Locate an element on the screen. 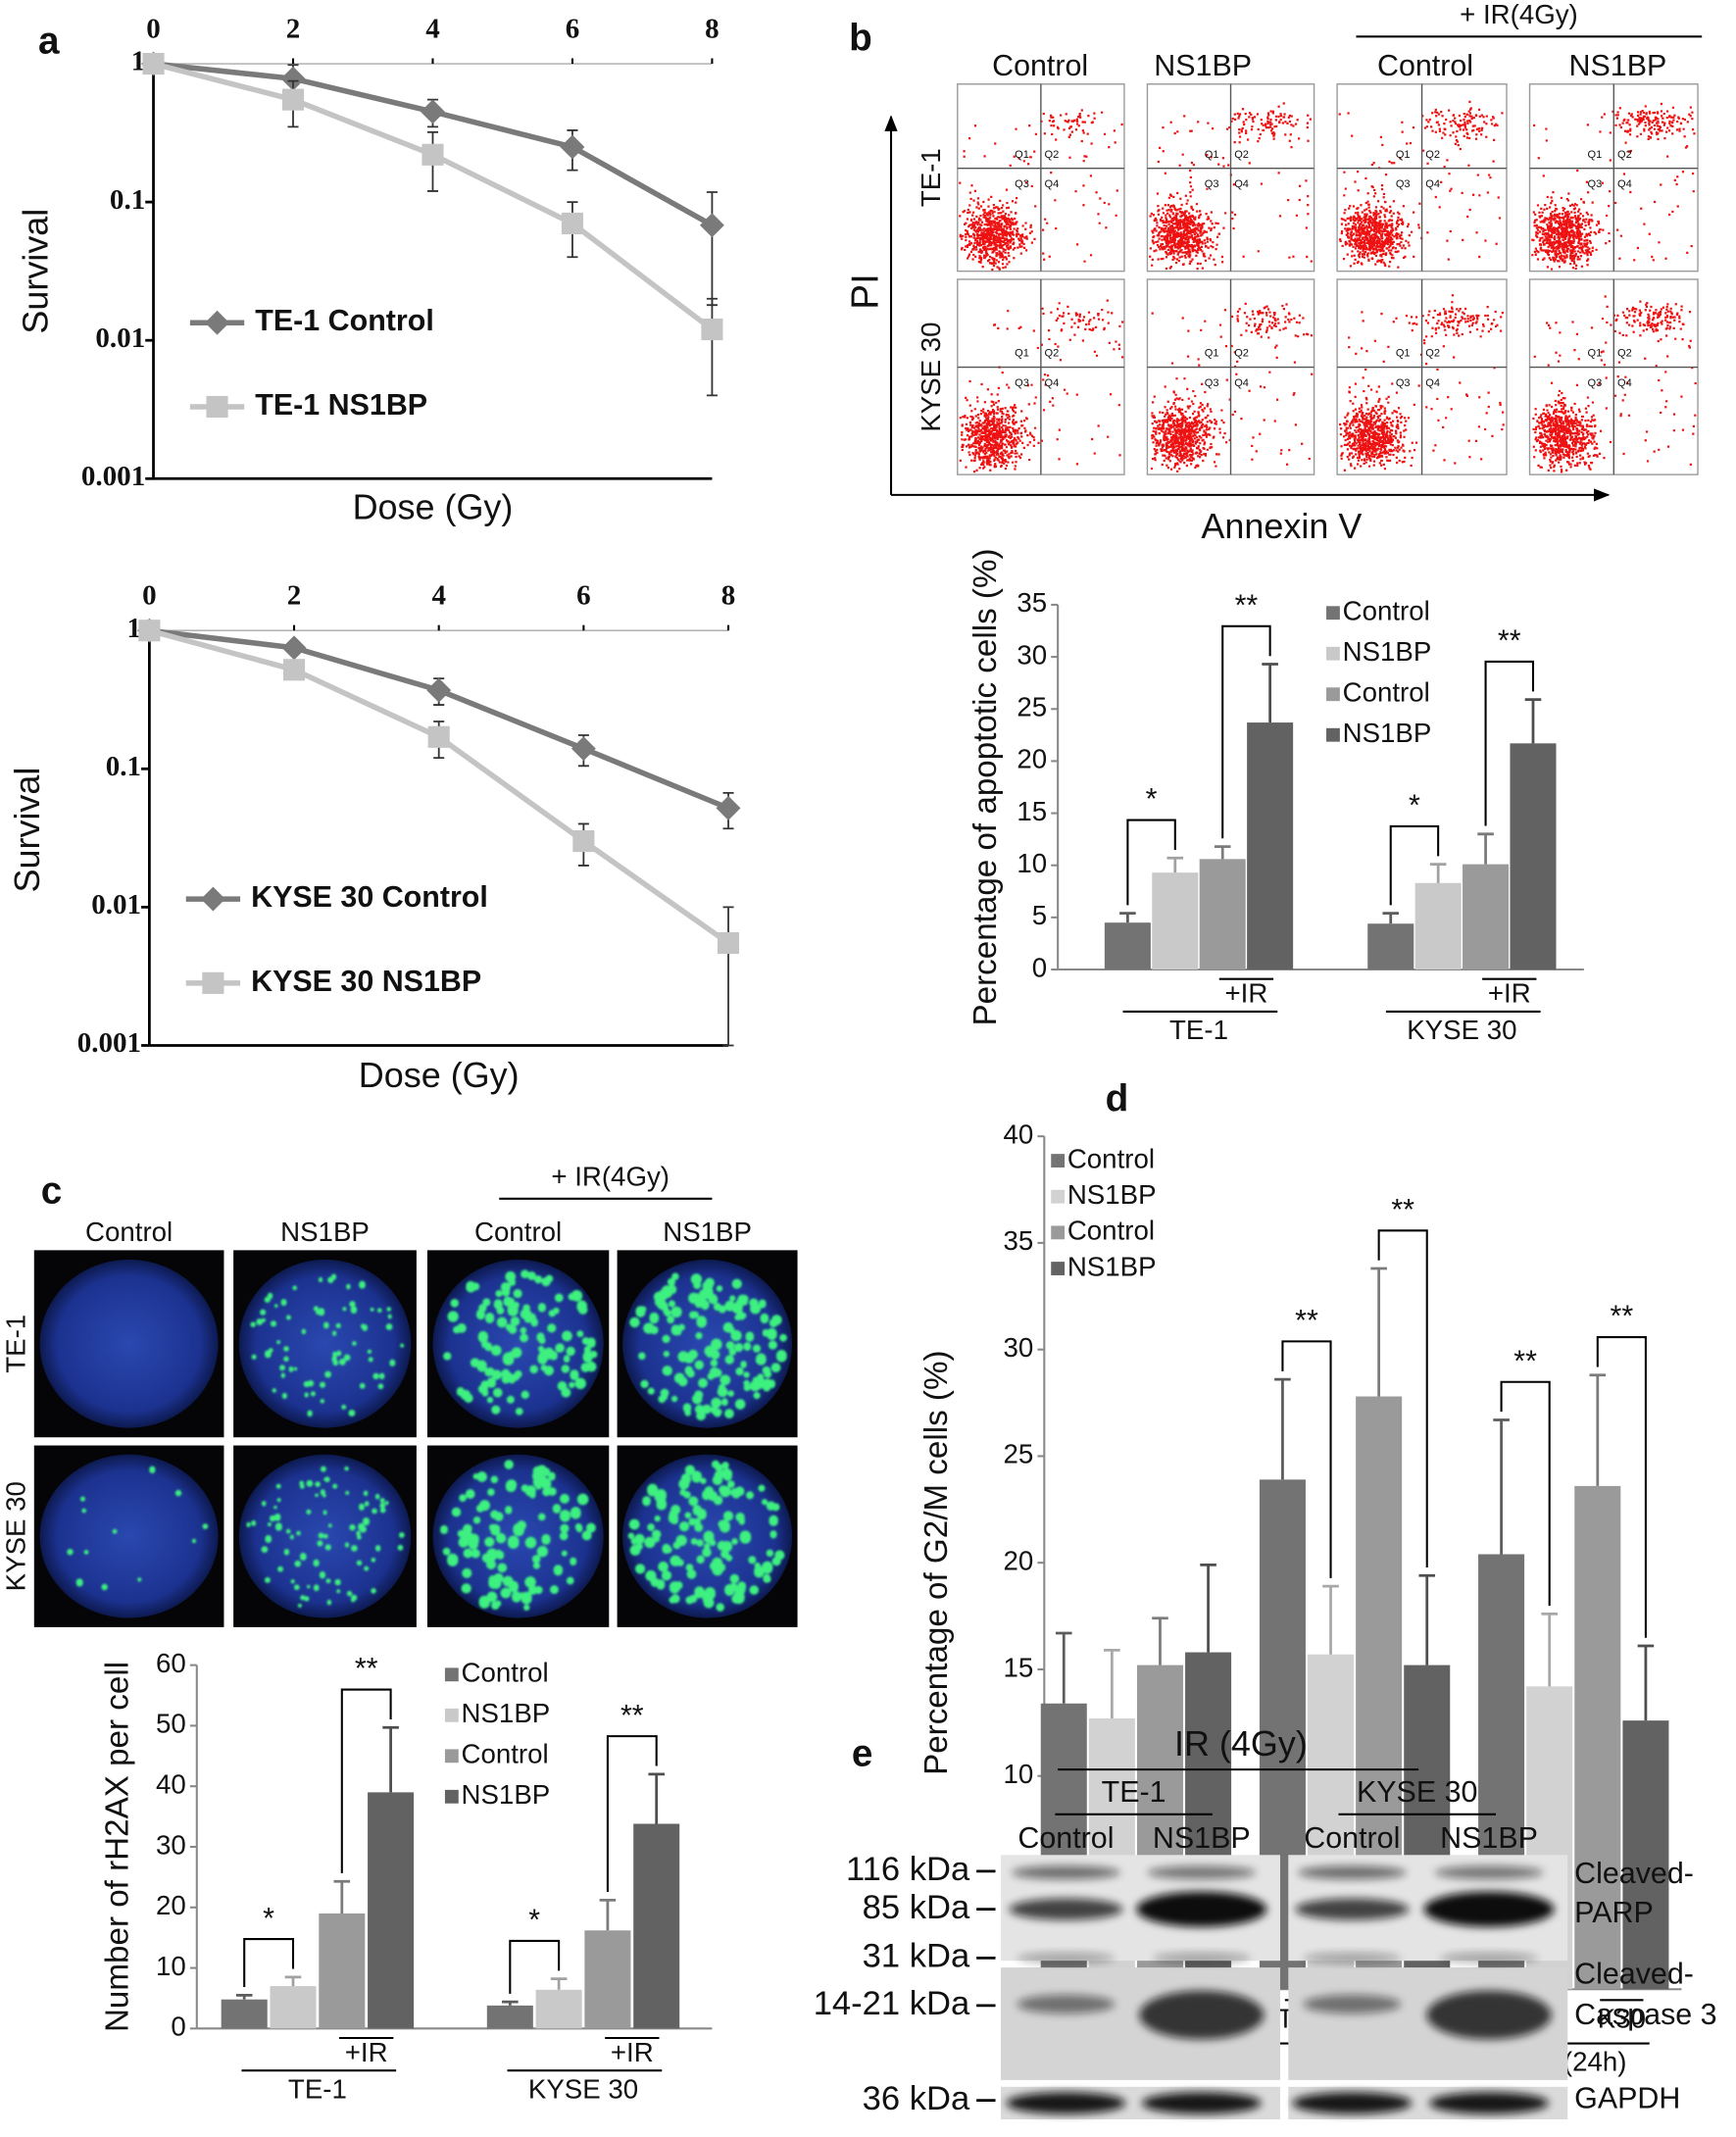 Image resolution: width=1736 pixels, height=2137 pixels. y-tick-label: 15 is located at coordinates (1032, 811).